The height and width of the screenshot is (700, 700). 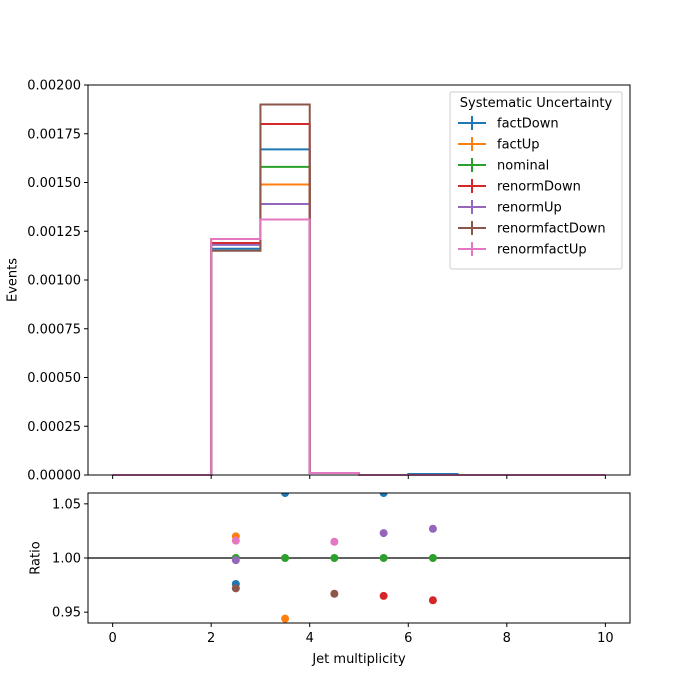 I want to click on x-tick-label: 2, so click(x=211, y=638).